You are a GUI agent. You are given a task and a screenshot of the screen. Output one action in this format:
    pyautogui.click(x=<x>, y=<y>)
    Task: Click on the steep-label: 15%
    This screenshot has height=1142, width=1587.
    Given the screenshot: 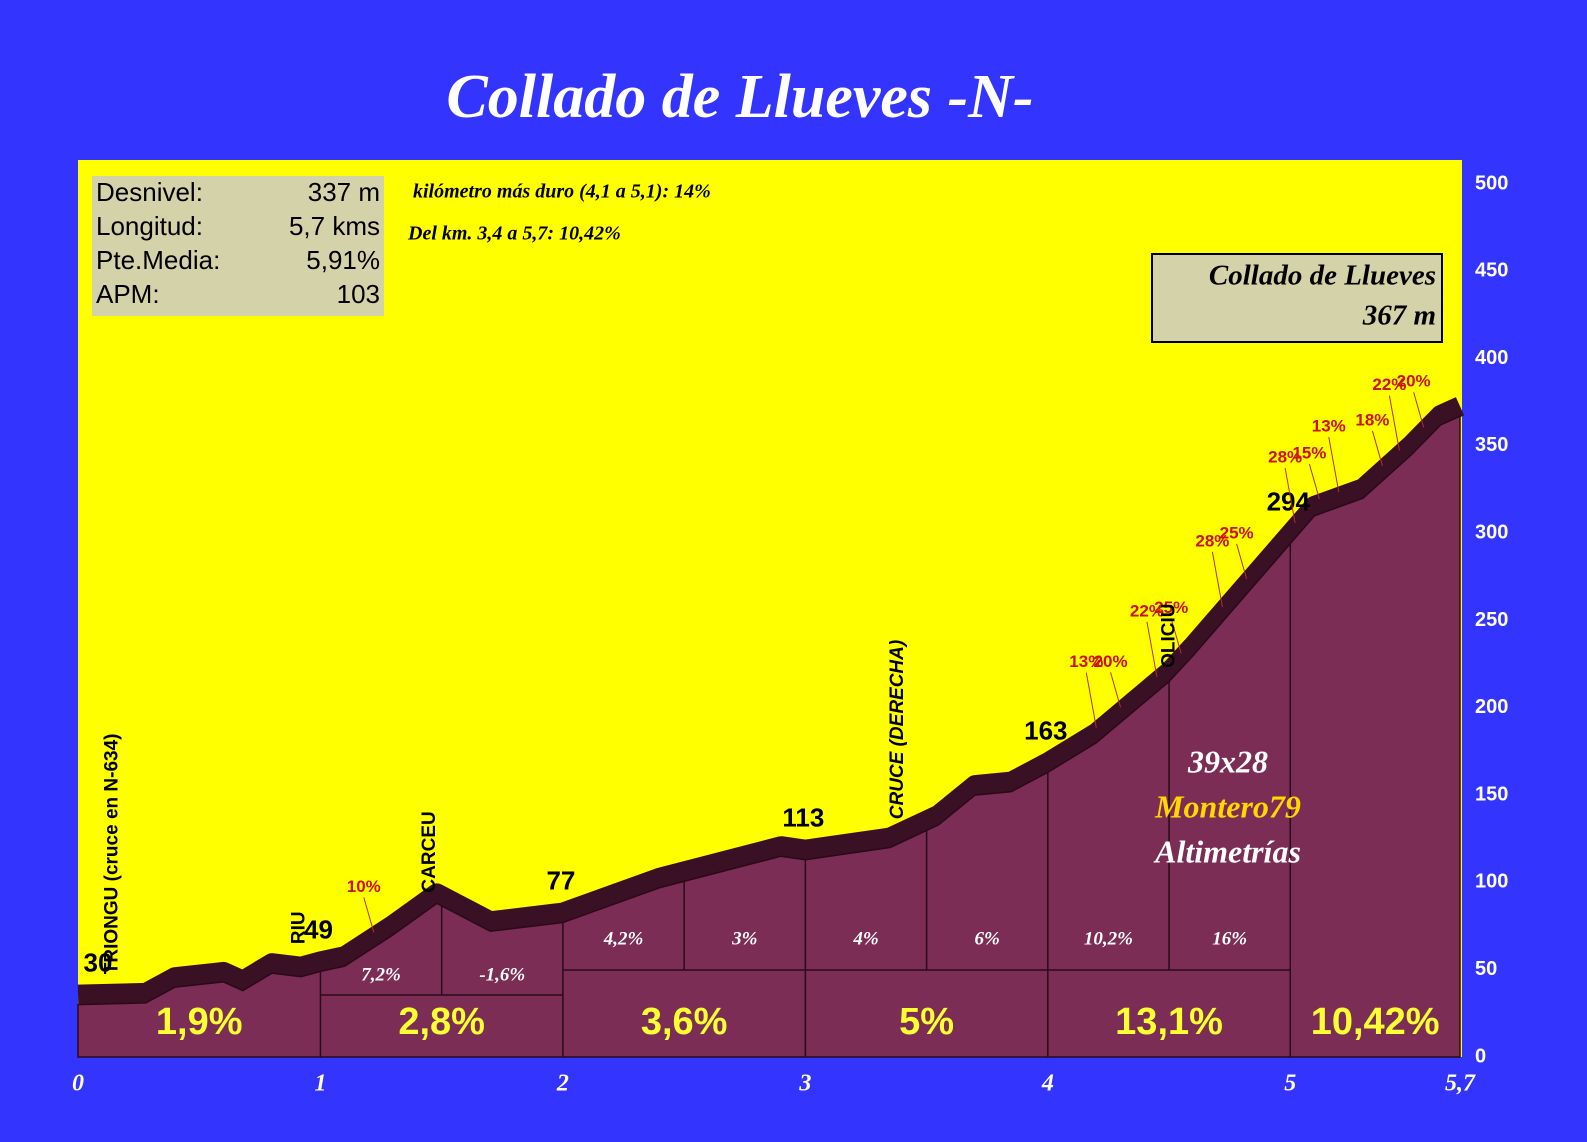 What is the action you would take?
    pyautogui.click(x=1309, y=452)
    